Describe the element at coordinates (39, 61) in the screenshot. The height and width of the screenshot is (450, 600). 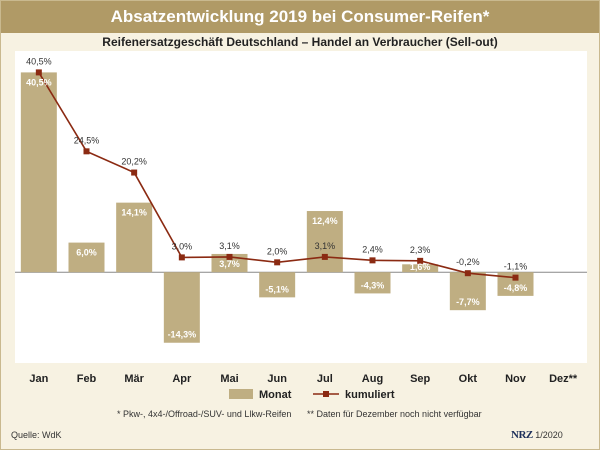
I see `cumulative-label: 40,5%` at that location.